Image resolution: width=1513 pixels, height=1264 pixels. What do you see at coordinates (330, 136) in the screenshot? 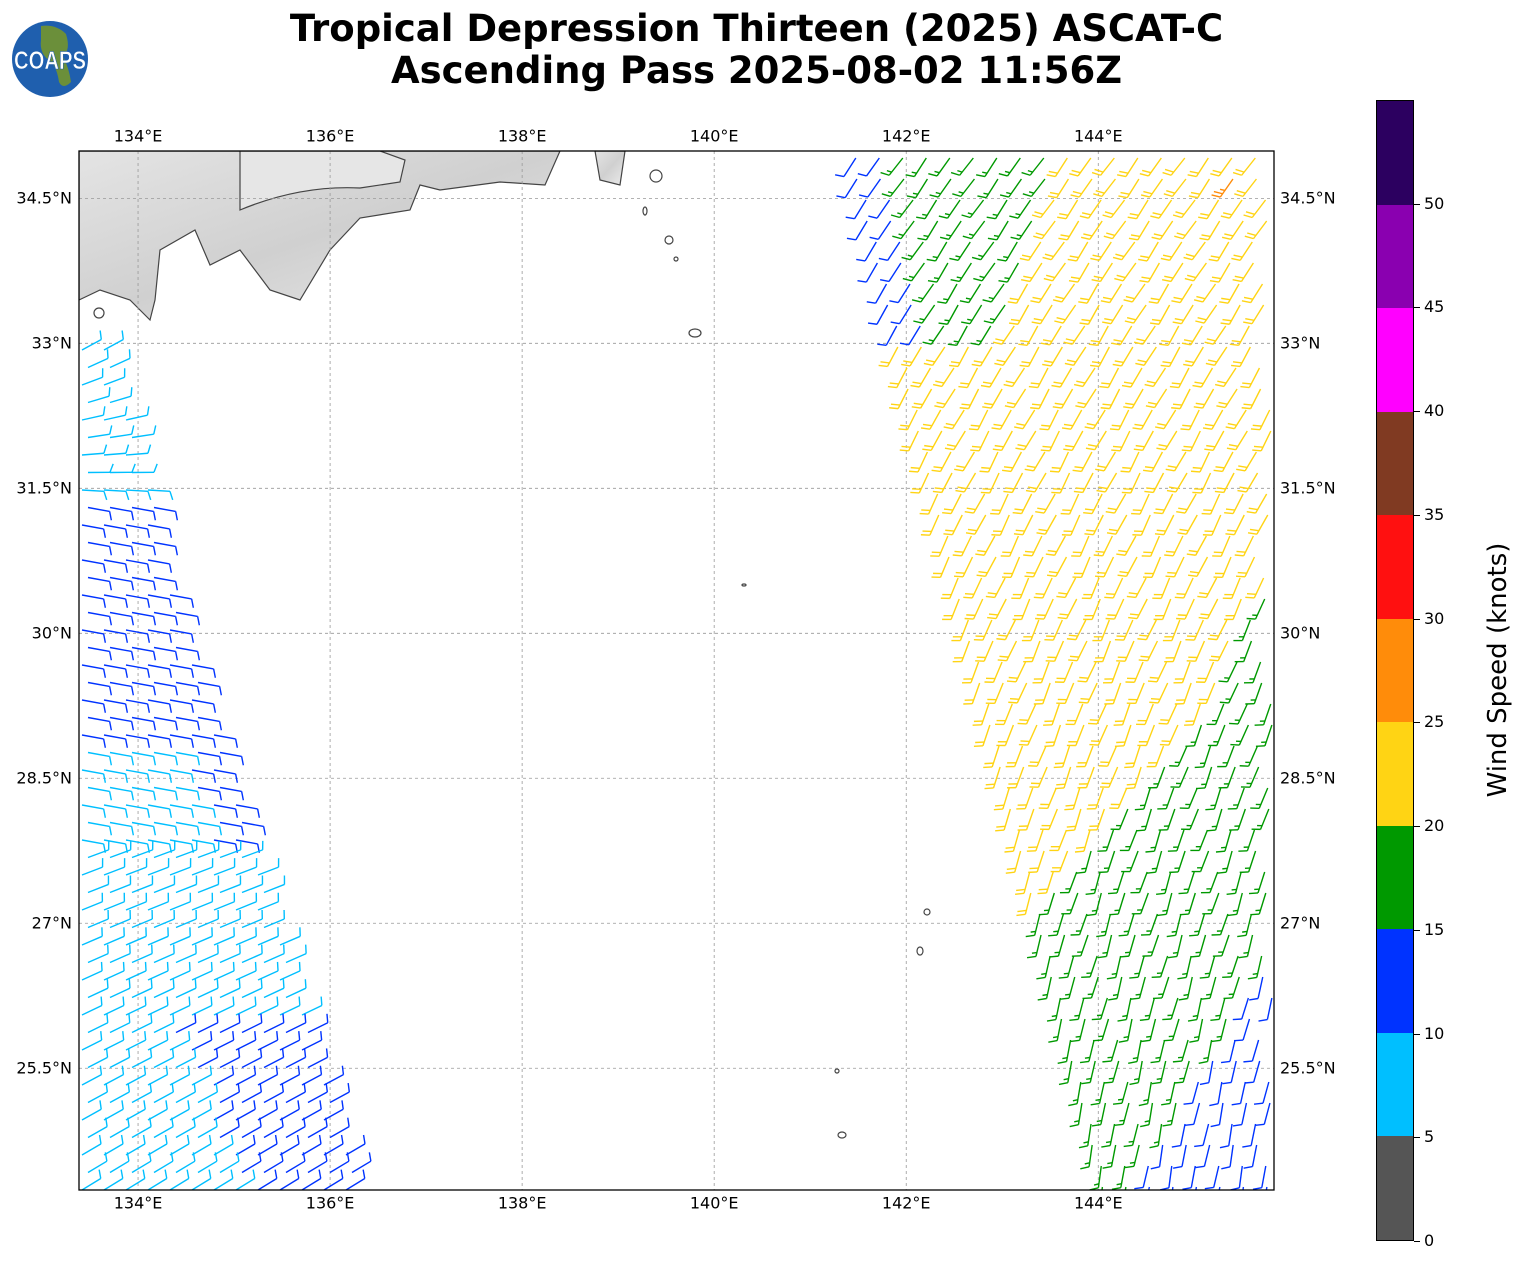
I see `lon-label-top: 136°E` at bounding box center [330, 136].